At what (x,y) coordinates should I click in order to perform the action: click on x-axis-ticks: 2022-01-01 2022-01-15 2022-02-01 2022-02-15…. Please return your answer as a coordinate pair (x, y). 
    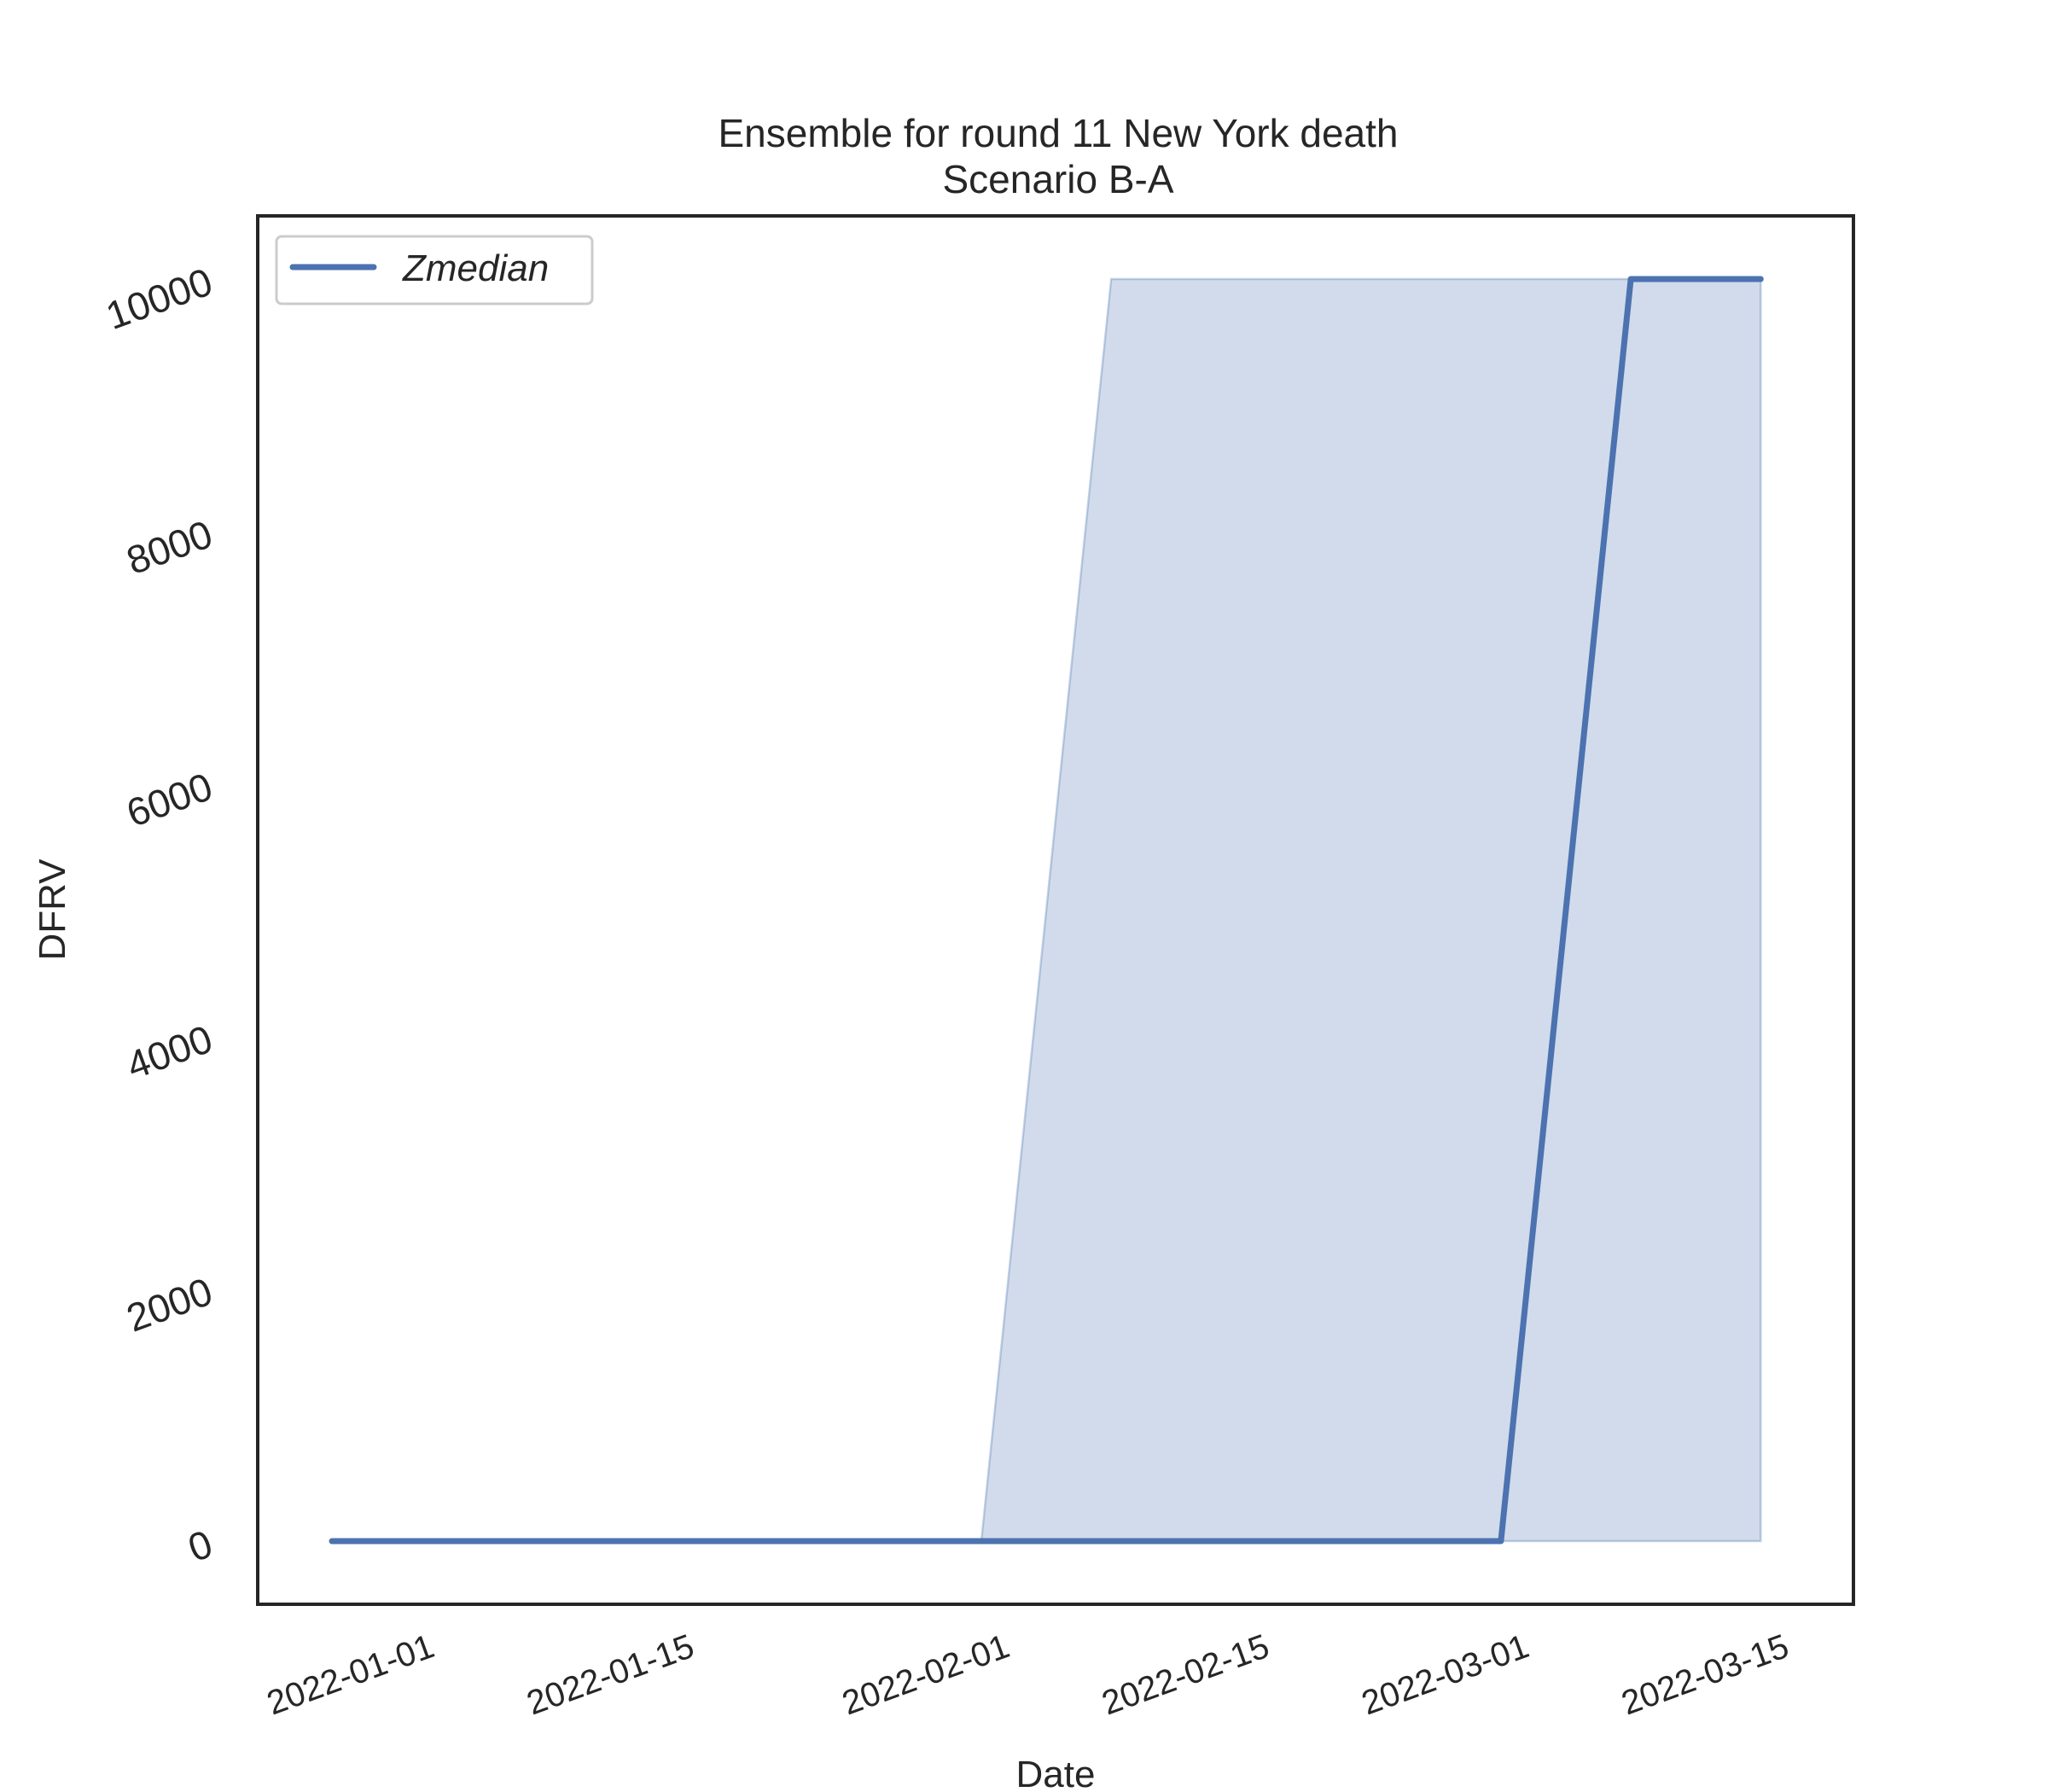
    Looking at the image, I should click on (1028, 1674).